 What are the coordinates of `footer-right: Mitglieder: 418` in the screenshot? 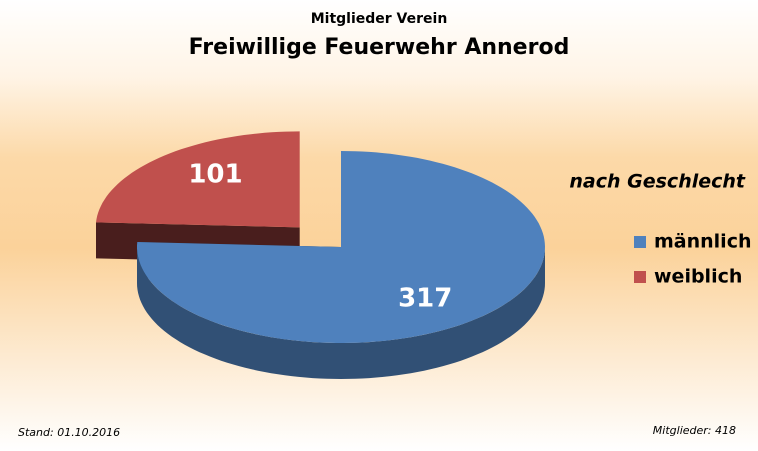 It's located at (694, 430).